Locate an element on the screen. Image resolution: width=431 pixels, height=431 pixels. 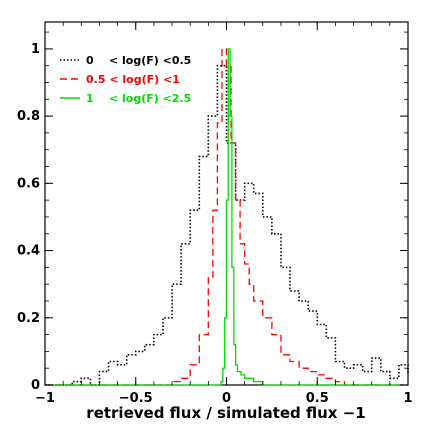
y-tick-label: 0 is located at coordinates (35, 385).